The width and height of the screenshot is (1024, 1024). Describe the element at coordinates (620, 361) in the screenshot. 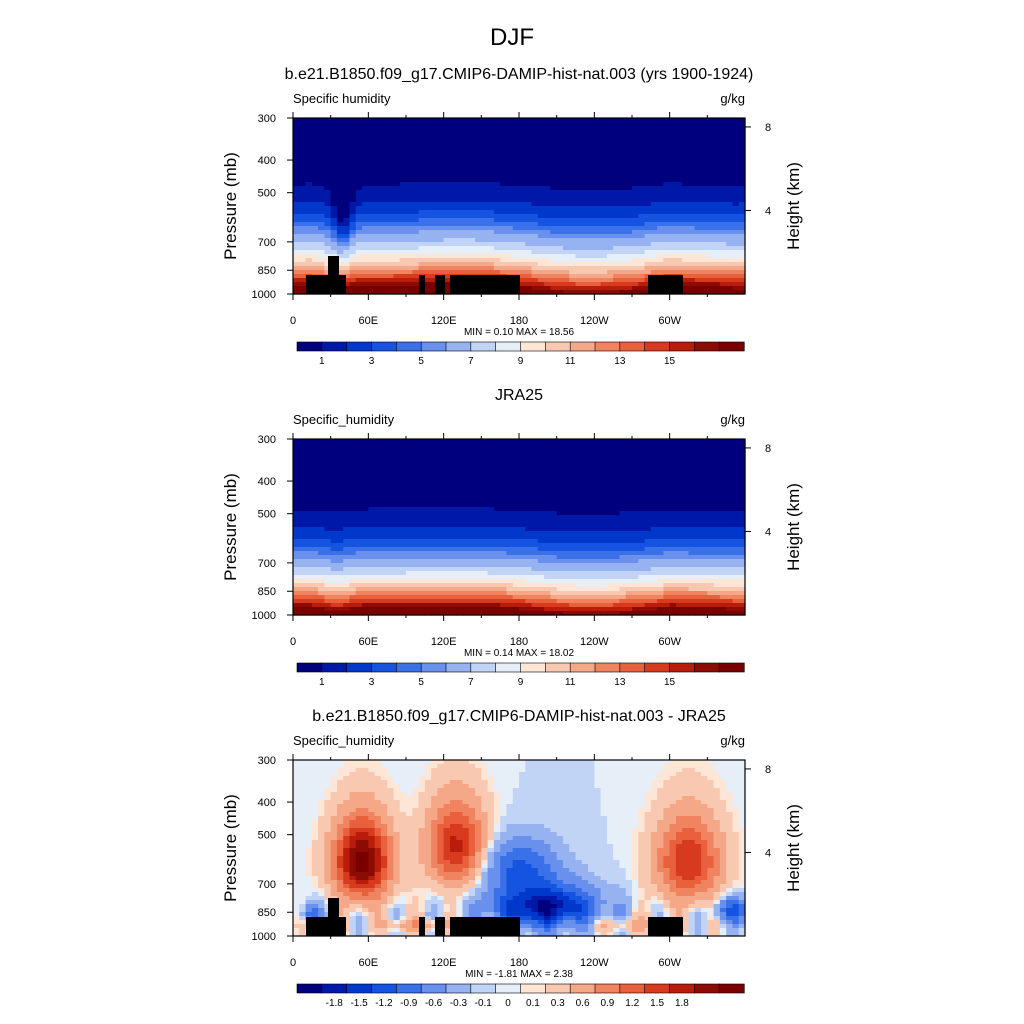

I see `colorbar-label: 13` at that location.